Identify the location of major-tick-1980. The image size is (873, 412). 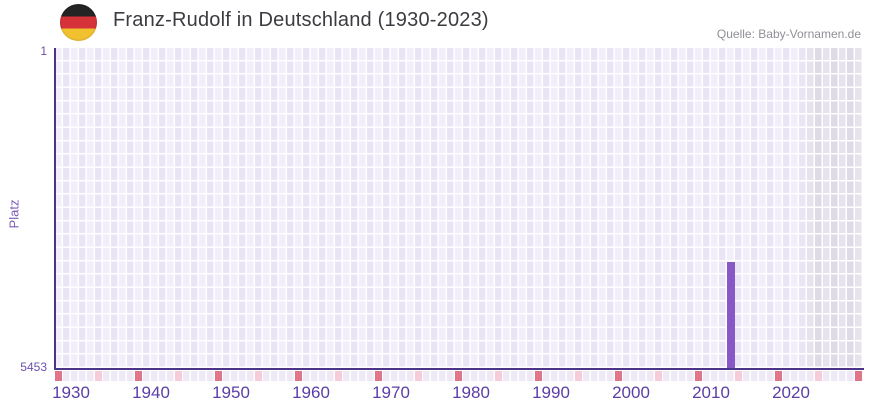
(458, 376).